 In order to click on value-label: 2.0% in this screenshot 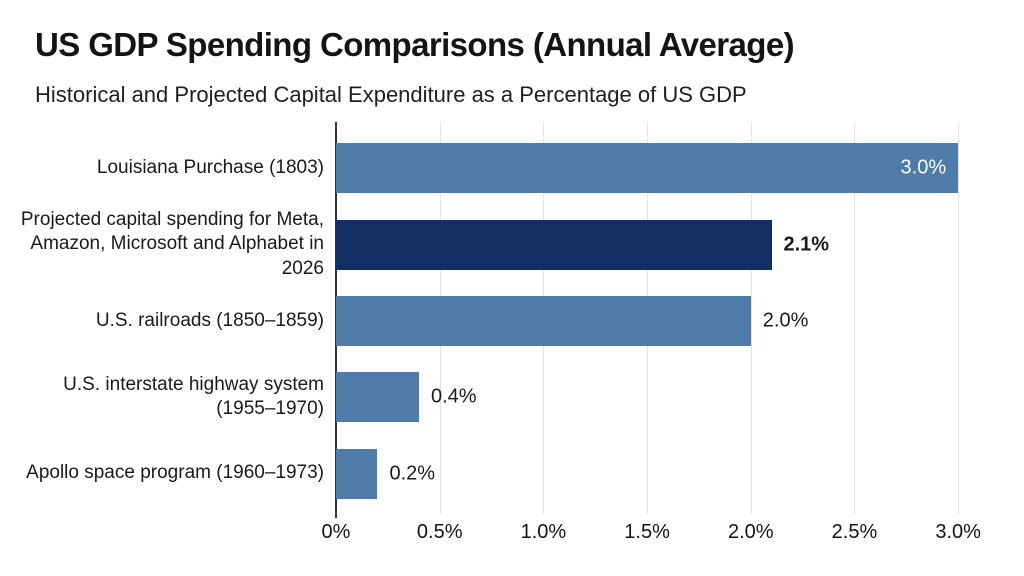, I will do `click(785, 320)`.